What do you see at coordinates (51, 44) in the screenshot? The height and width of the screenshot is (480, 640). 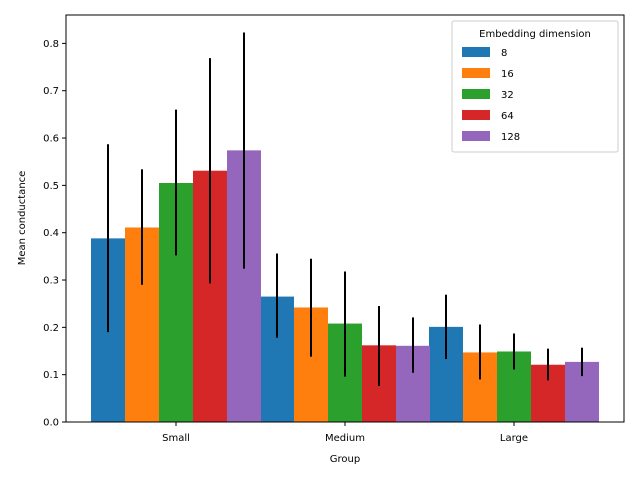 I see `y-tick-label: 0.8` at bounding box center [51, 44].